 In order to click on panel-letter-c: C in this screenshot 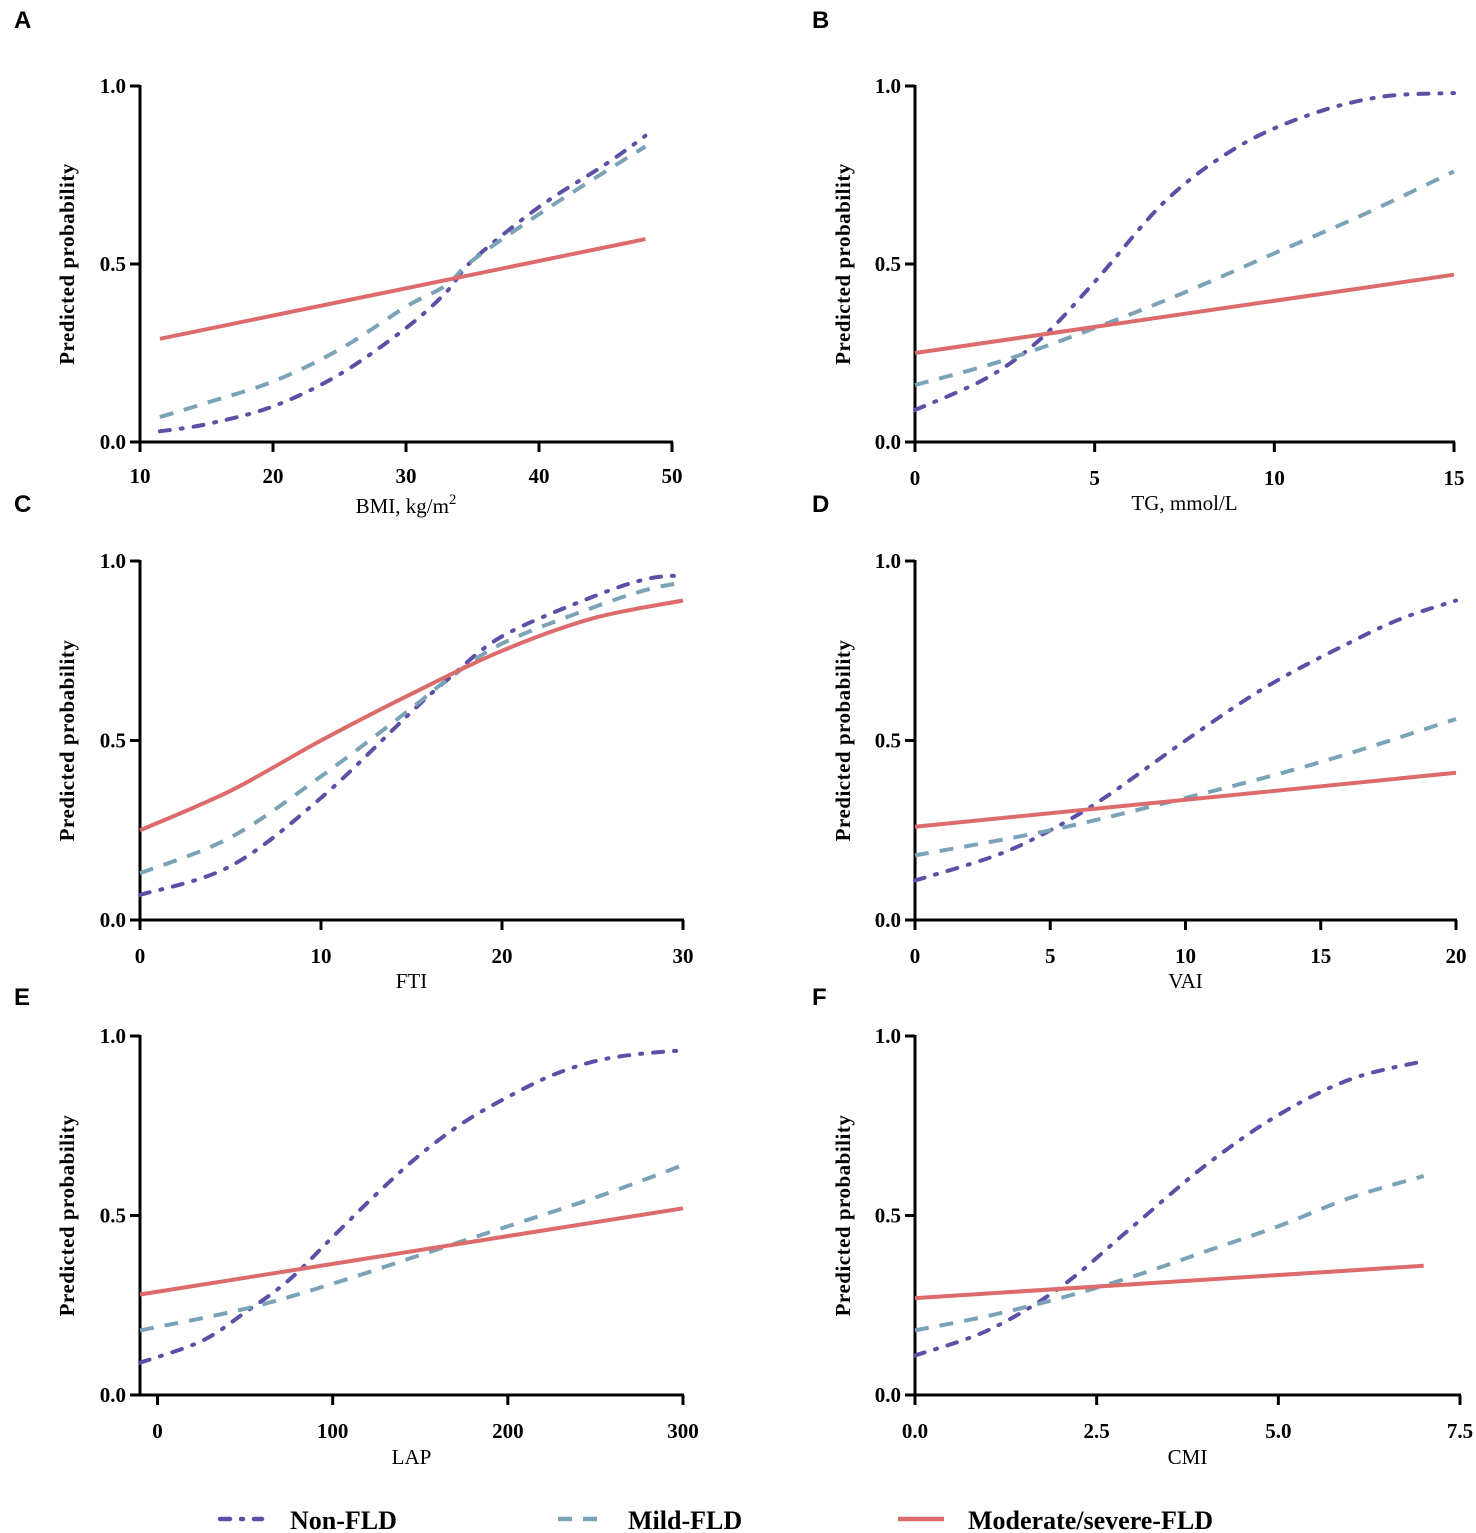, I will do `click(22, 504)`.